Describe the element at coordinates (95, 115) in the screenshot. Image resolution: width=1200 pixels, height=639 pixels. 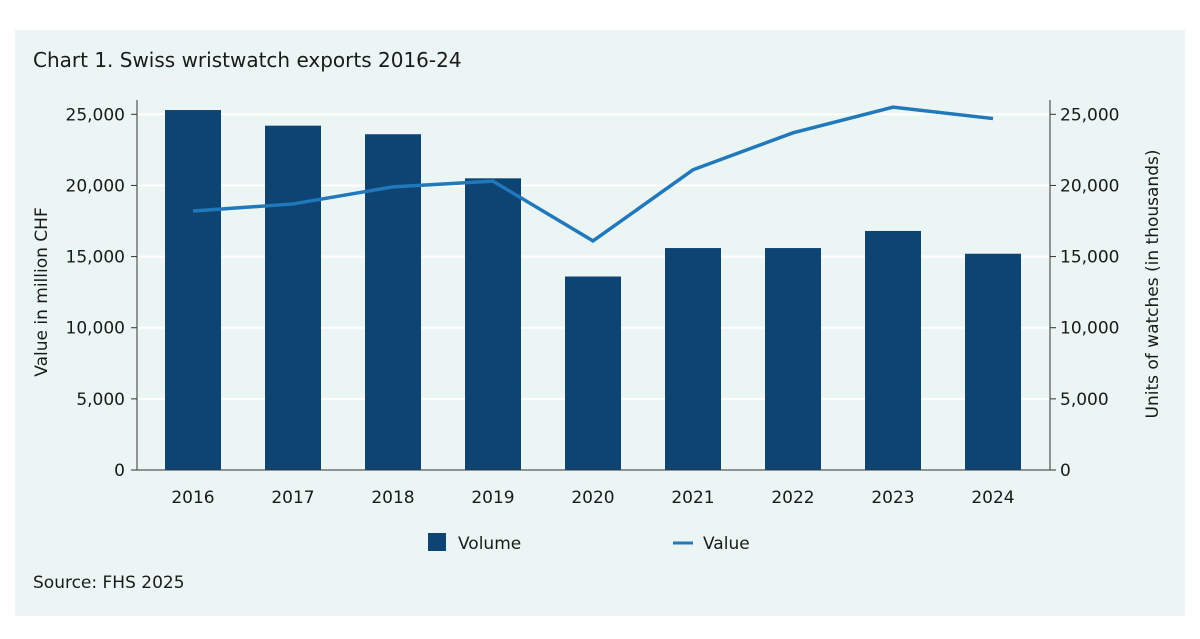
I see `left-tick-label: 25,000` at that location.